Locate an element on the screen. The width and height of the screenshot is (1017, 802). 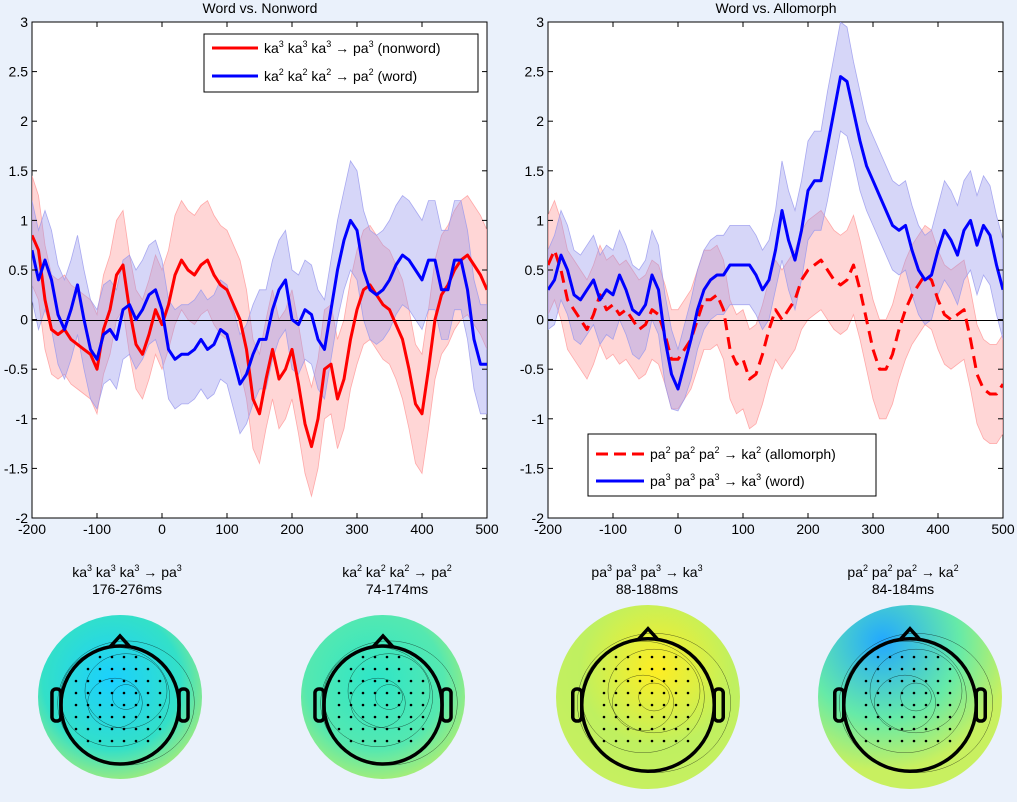
topomap-label: pa3 pa3 pa3 → ka3 88-188ms is located at coordinates (646, 580).